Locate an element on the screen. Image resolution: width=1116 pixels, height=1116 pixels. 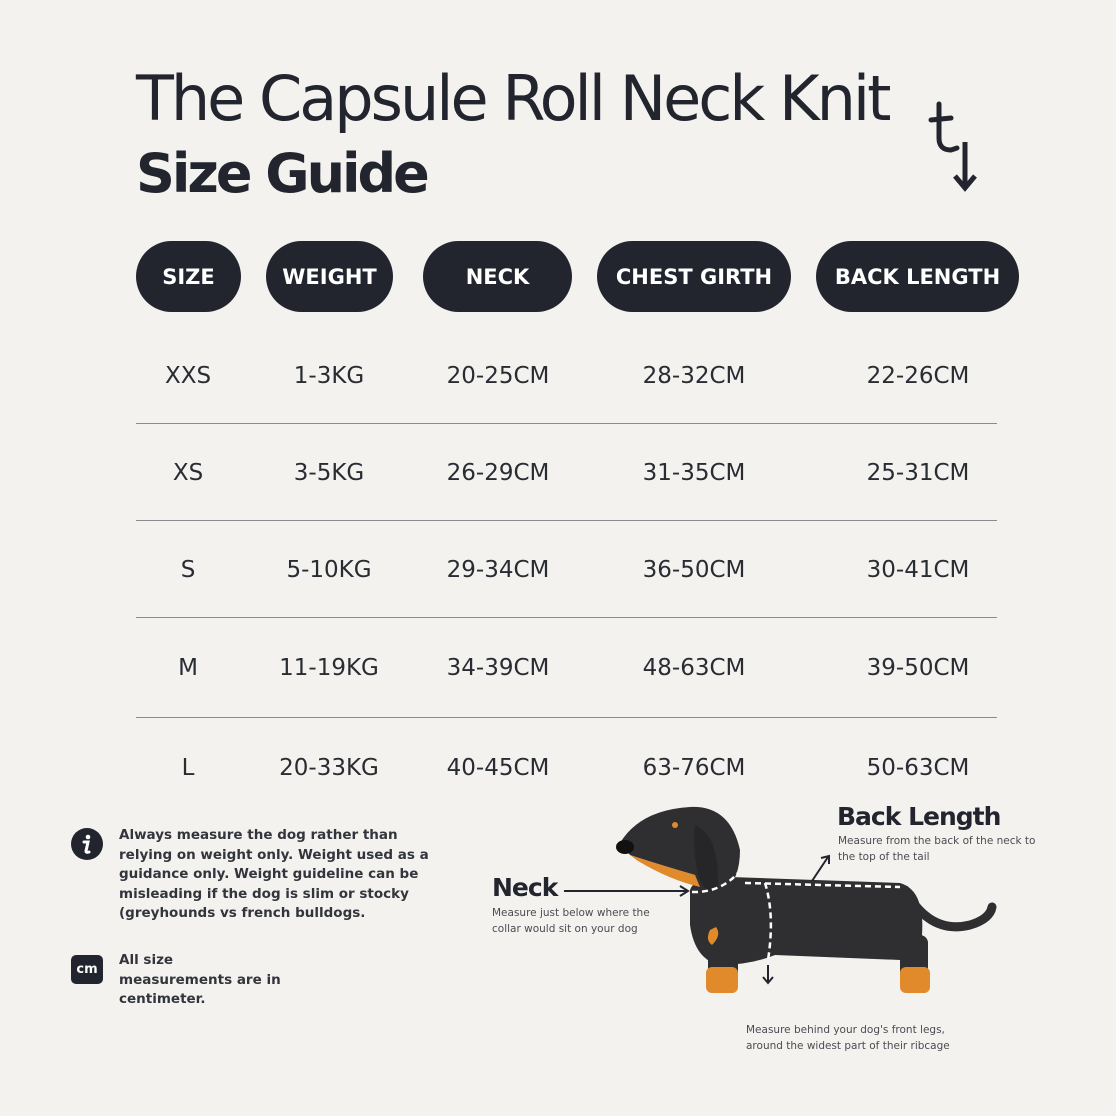
table-cell: 50-63CM is located at coordinates (918, 768).